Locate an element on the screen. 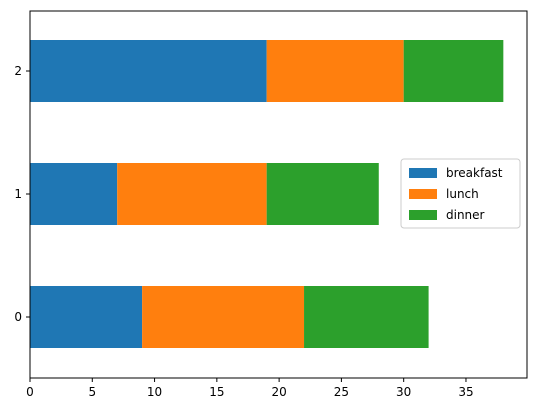  y-tick-label-0: 0 is located at coordinates (18, 317).